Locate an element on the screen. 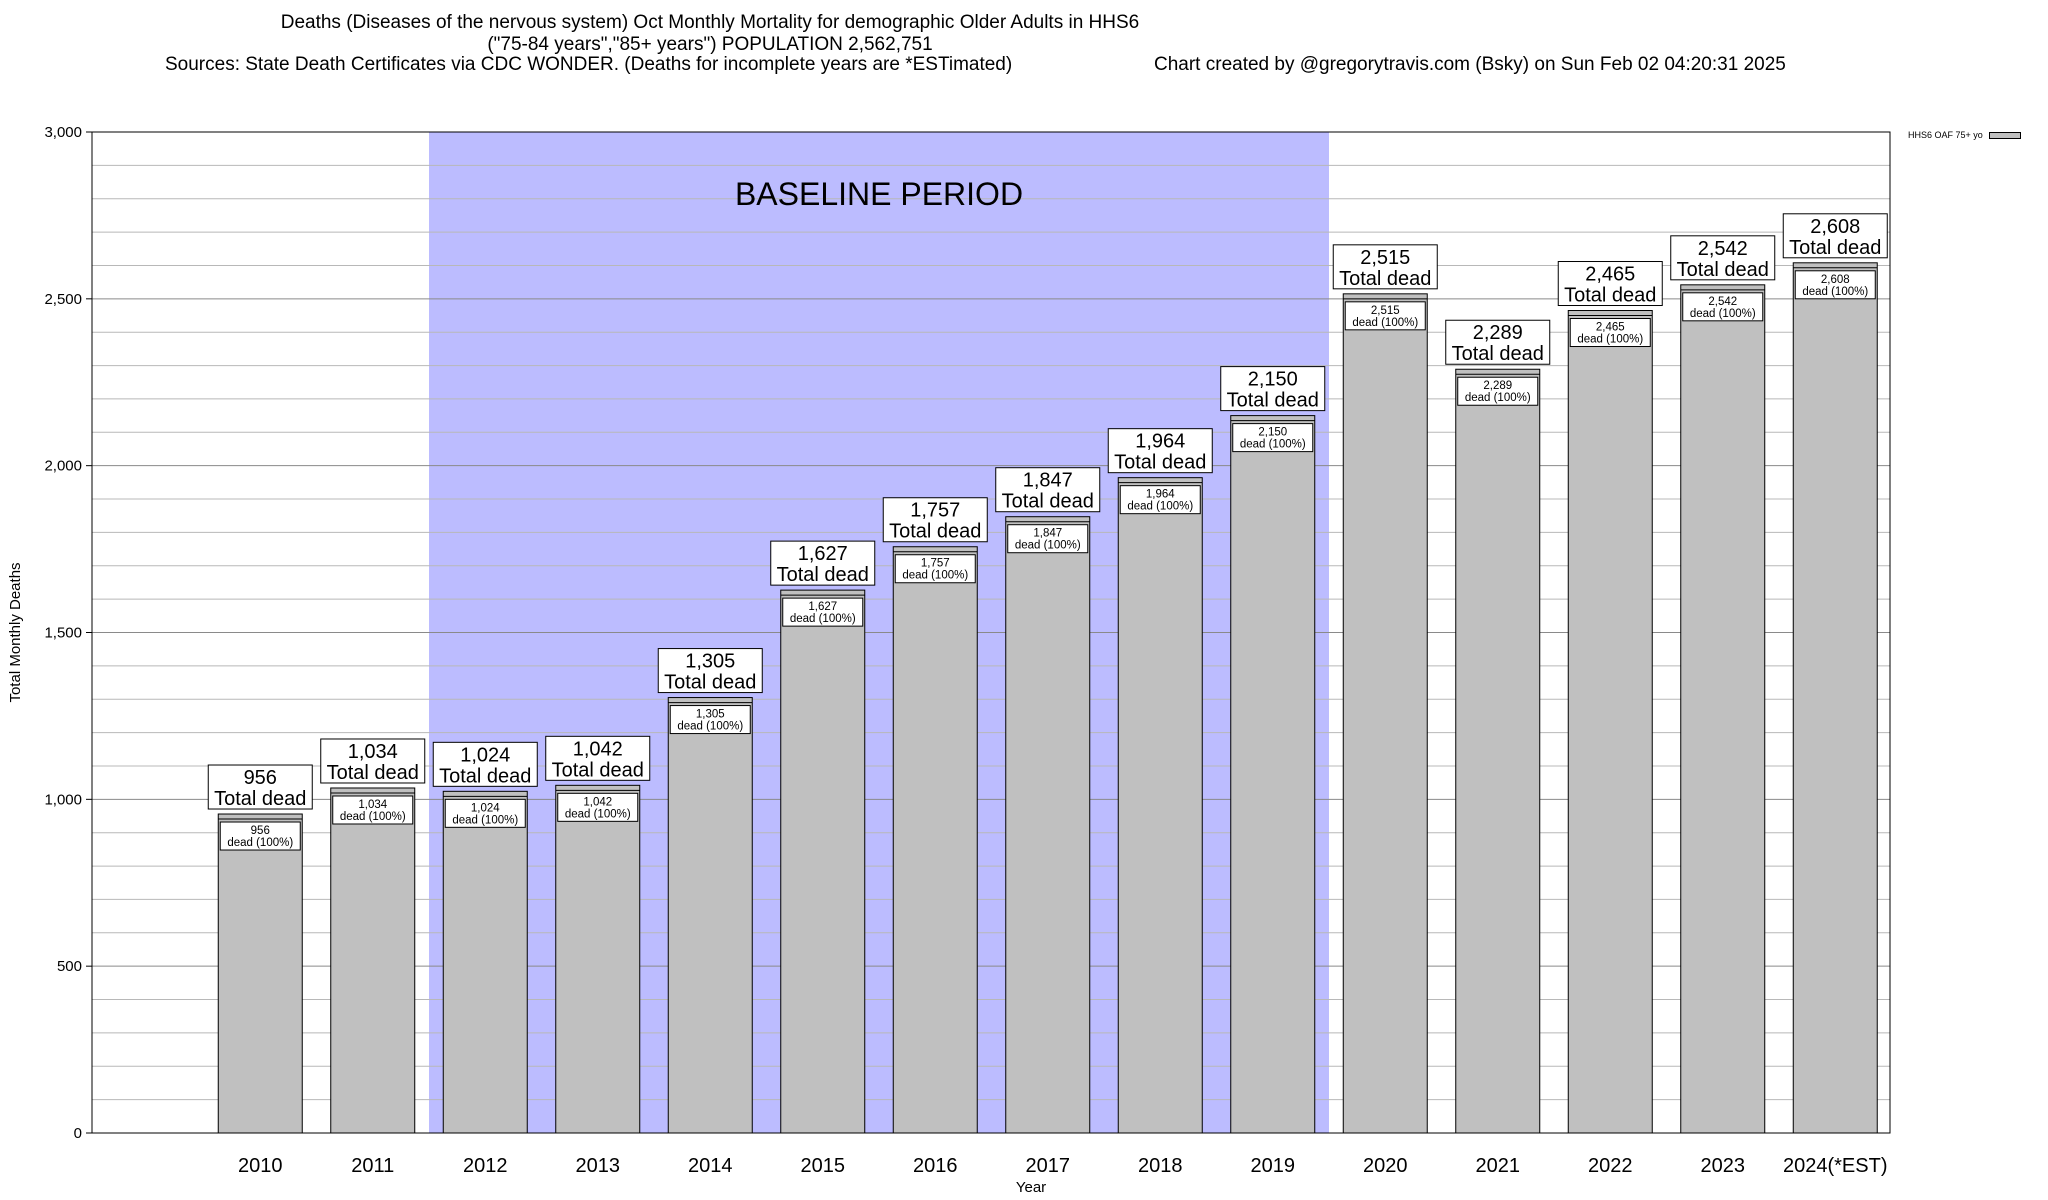 This screenshot has width=2048, height=1200. x-tick-label: 2020 is located at coordinates (1385, 1166).